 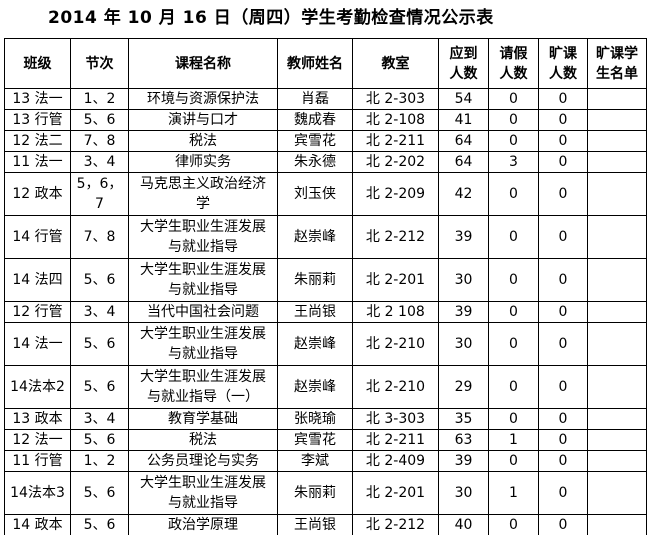 What do you see at coordinates (463, 120) in the screenshot?
I see `cell-expected: 41` at bounding box center [463, 120].